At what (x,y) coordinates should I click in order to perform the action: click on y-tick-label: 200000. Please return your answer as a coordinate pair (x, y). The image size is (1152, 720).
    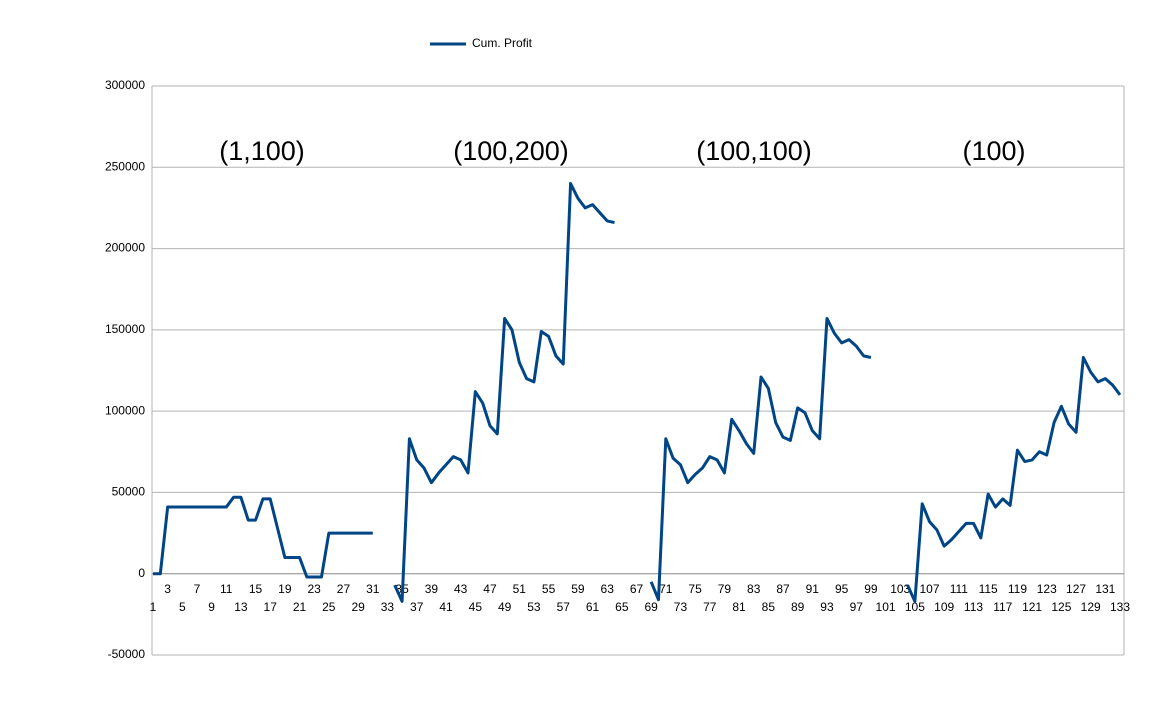
    Looking at the image, I should click on (125, 248).